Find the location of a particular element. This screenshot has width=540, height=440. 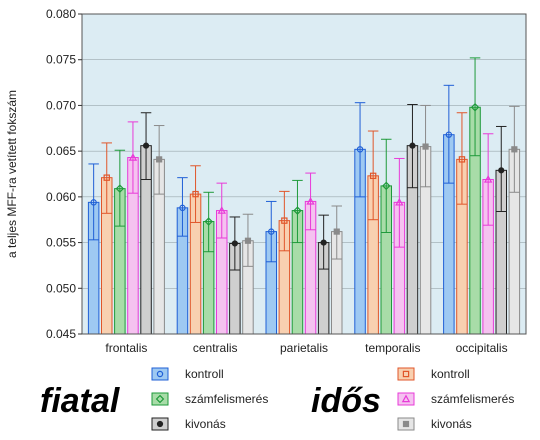

legend-group-fiatal: fiatal is located at coordinates (80, 401).